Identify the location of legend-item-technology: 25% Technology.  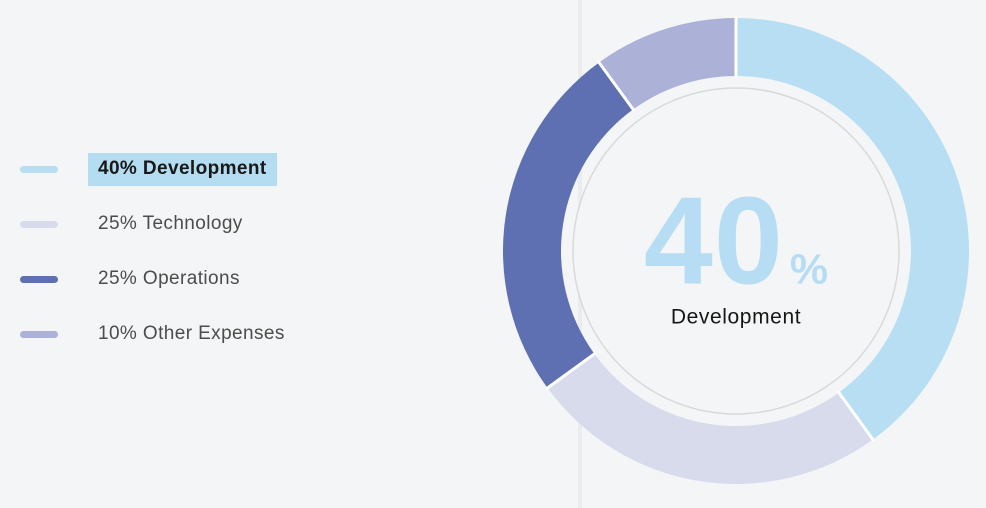
(157, 224).